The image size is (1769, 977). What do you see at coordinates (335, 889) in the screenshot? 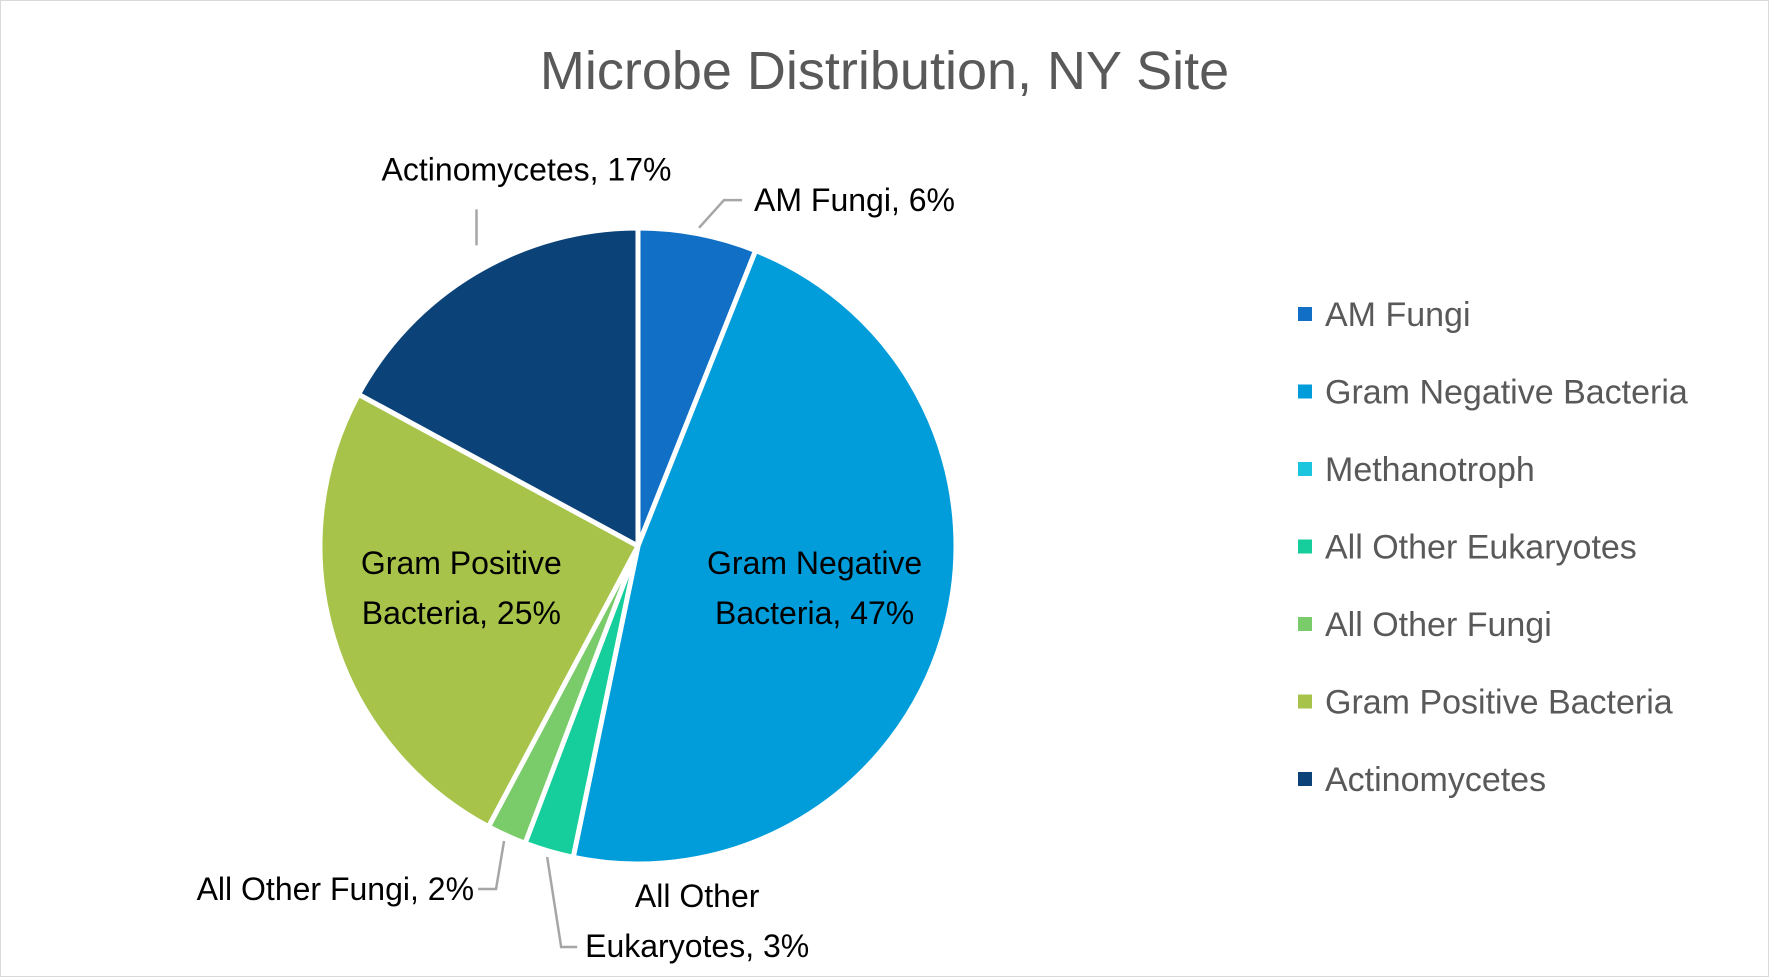
I see `data-label-all-other-fungi: All Other Fungi, 2%` at bounding box center [335, 889].